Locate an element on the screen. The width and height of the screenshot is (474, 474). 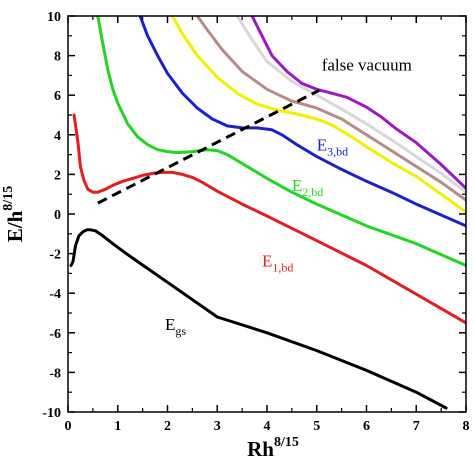
y-tick-label: 10 is located at coordinates (54, 17).